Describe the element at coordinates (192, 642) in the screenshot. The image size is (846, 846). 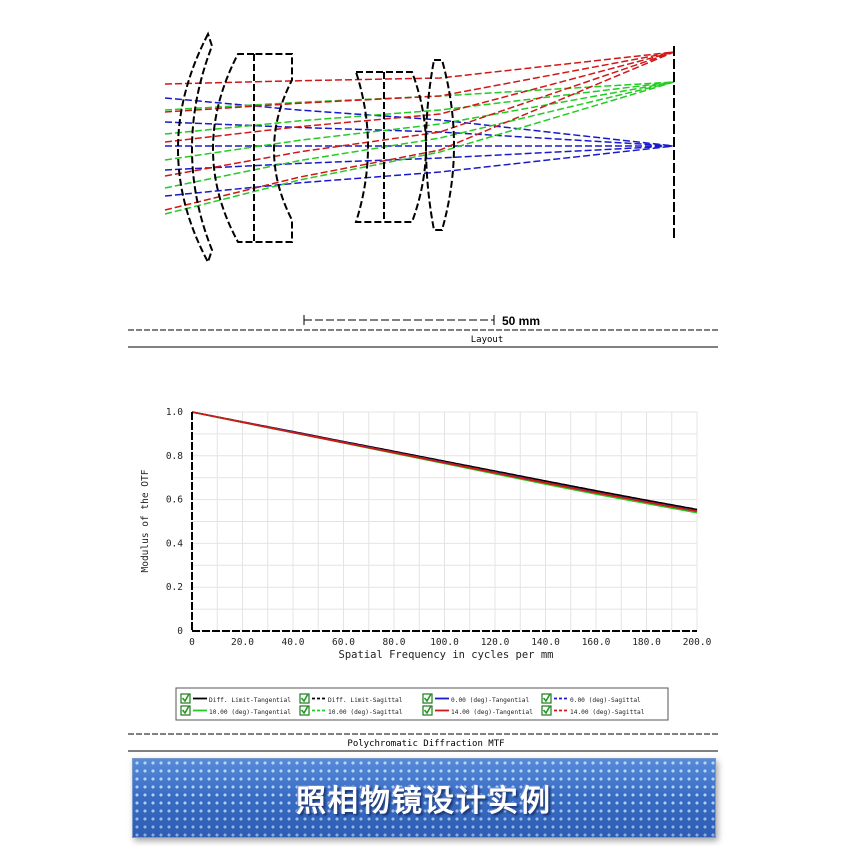
I see `x-tick-label: 0` at that location.